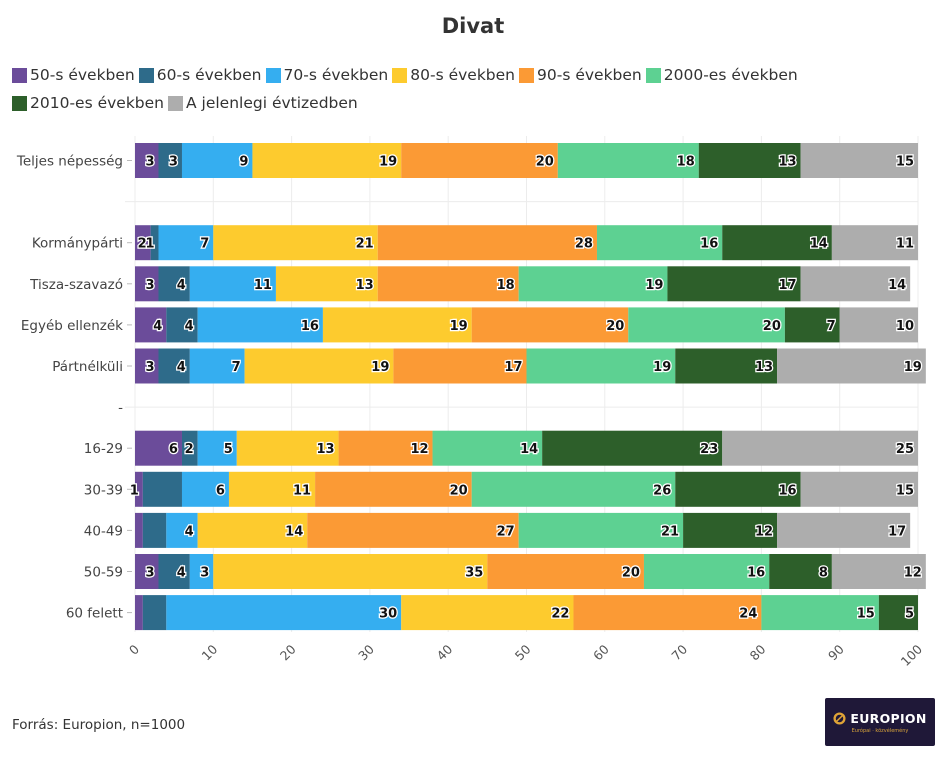  Describe the element at coordinates (474, 573) in the screenshot. I see `data-label: 35` at that location.